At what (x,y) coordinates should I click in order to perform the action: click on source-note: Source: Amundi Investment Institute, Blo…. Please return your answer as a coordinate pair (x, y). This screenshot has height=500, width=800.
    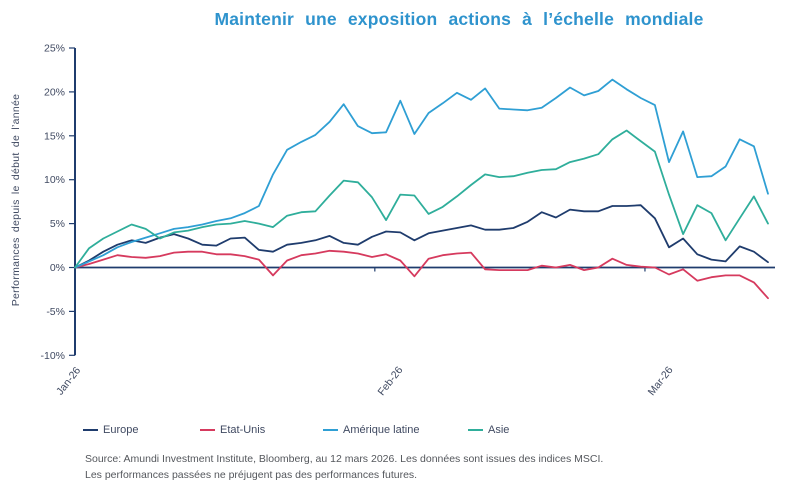
    Looking at the image, I should click on (344, 467).